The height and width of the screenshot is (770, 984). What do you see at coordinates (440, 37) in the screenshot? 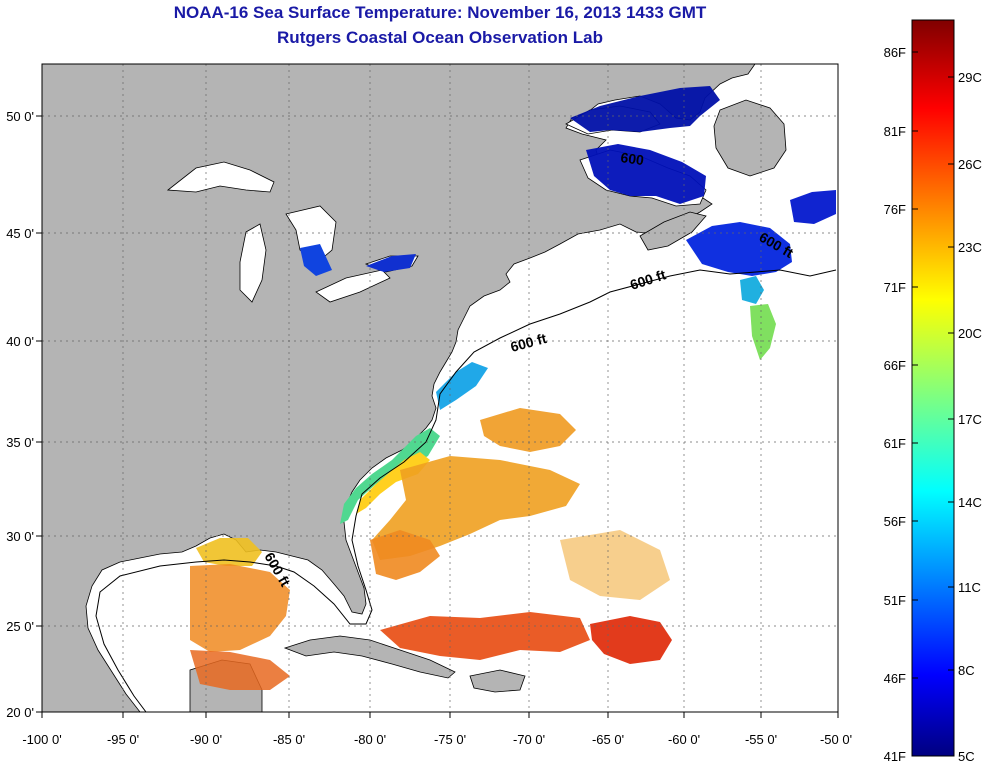
I see `map-subtitle: Rutgers Coastal Ocean Observation Lab` at bounding box center [440, 37].